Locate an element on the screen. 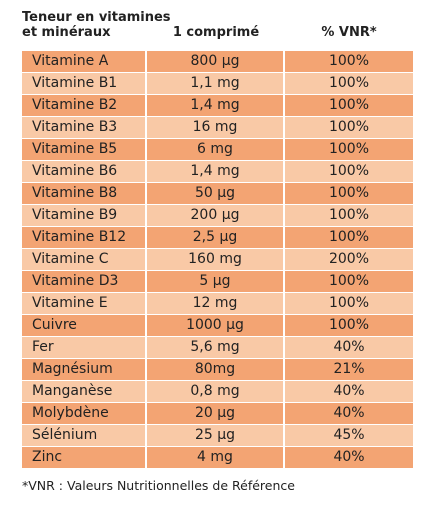  table-row: Molybdène 20 µg 40% is located at coordinates (217, 414).